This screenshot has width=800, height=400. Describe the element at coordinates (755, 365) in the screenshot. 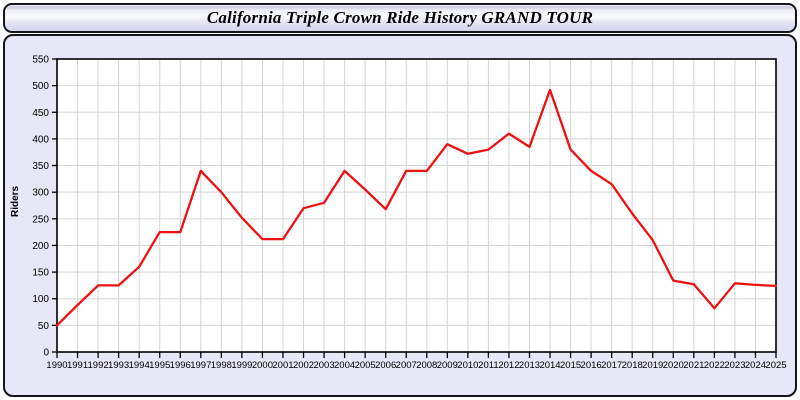

I see `svg-text: 2024` at that location.